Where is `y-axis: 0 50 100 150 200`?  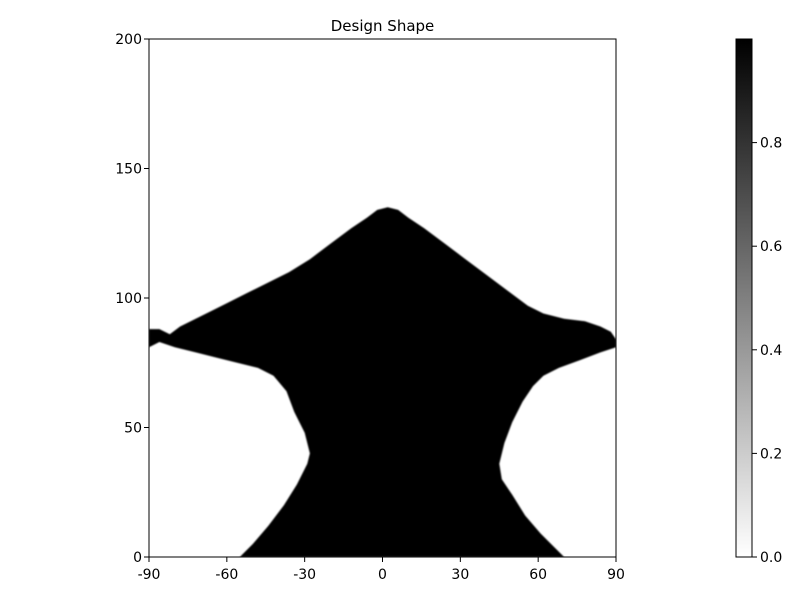
y-axis: 0 50 100 150 200 is located at coordinates (132, 299).